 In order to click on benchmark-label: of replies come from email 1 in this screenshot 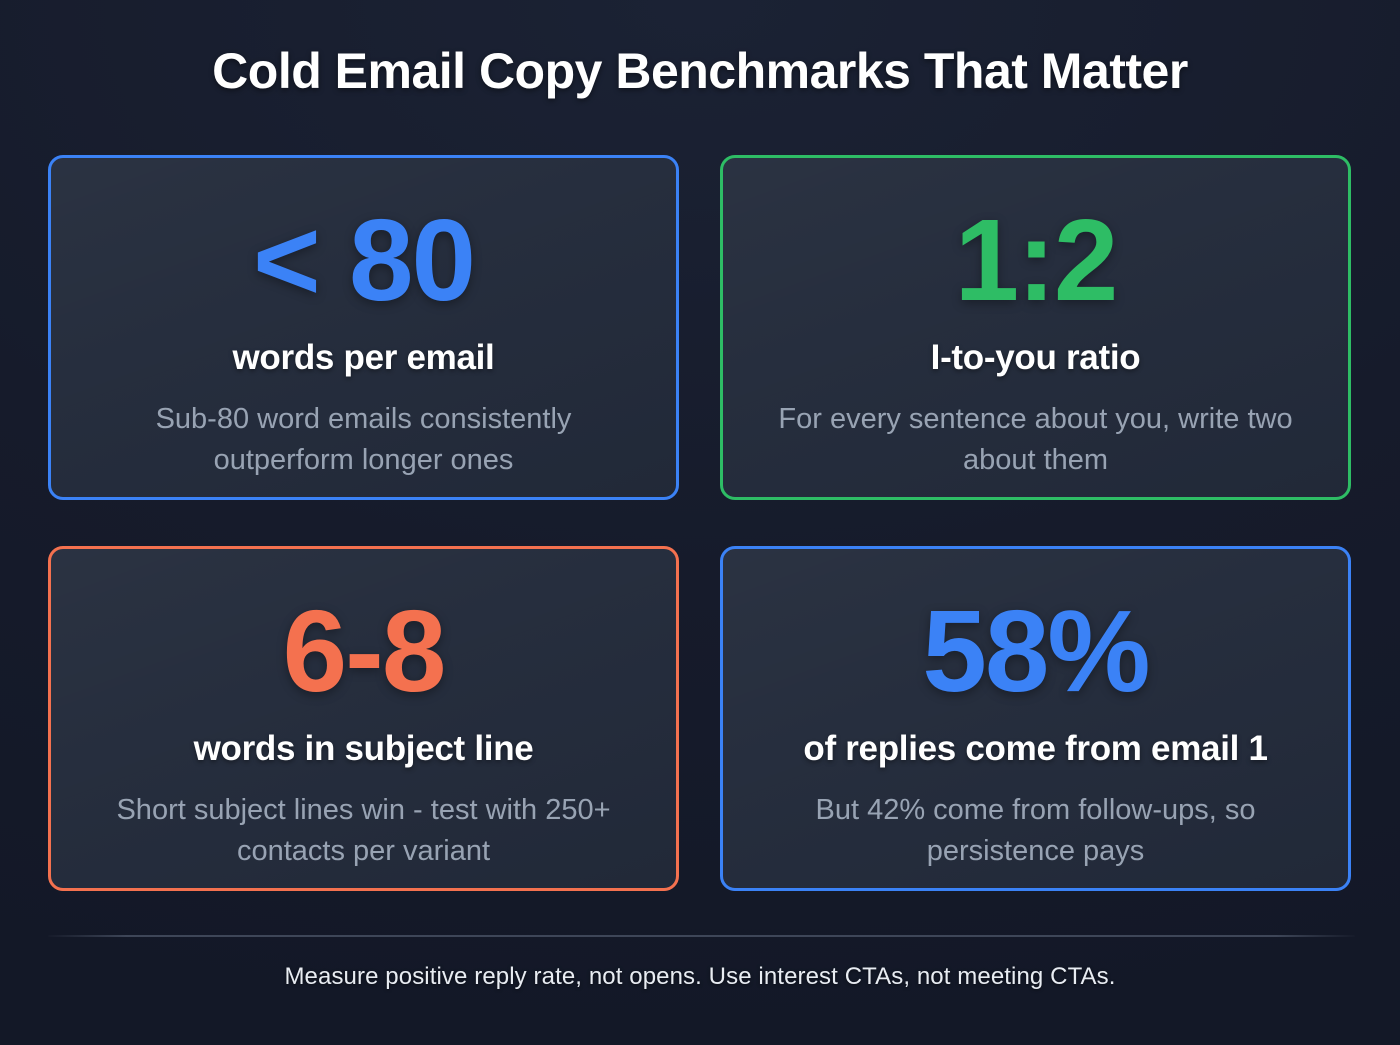, I will do `click(1035, 748)`.